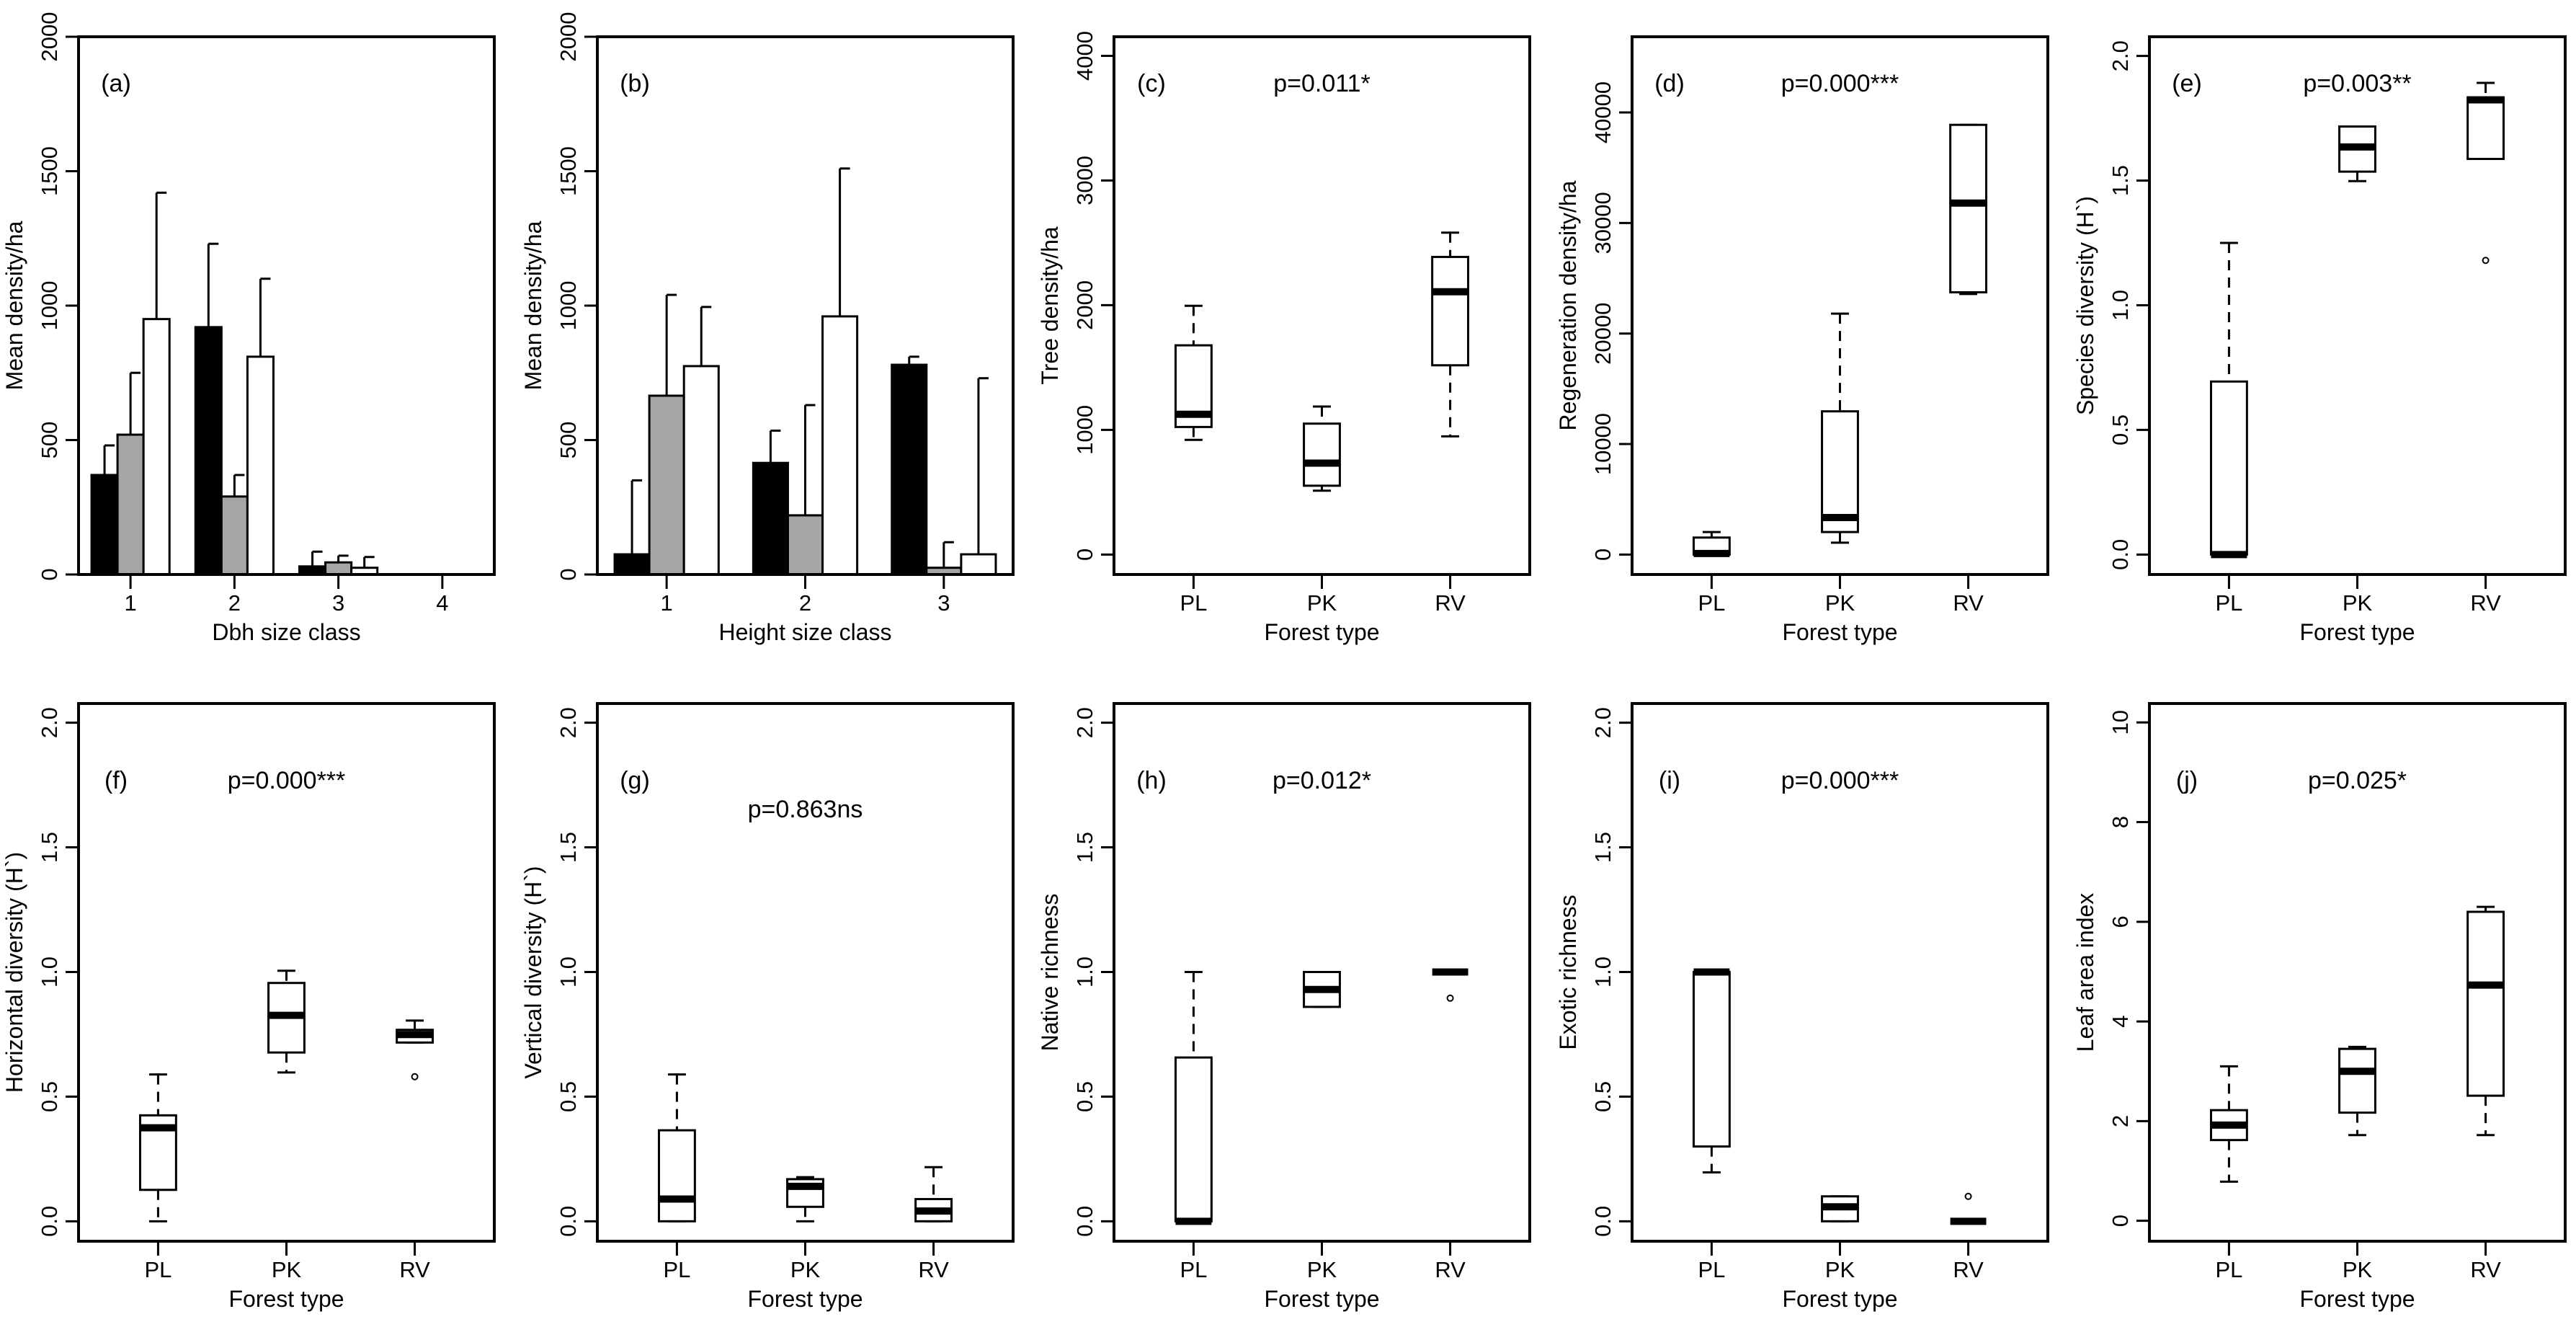 Image resolution: width=2576 pixels, height=1327 pixels. Describe the element at coordinates (533, 972) in the screenshot. I see `y-axis-label: Vertical diversity (H`)` at that location.